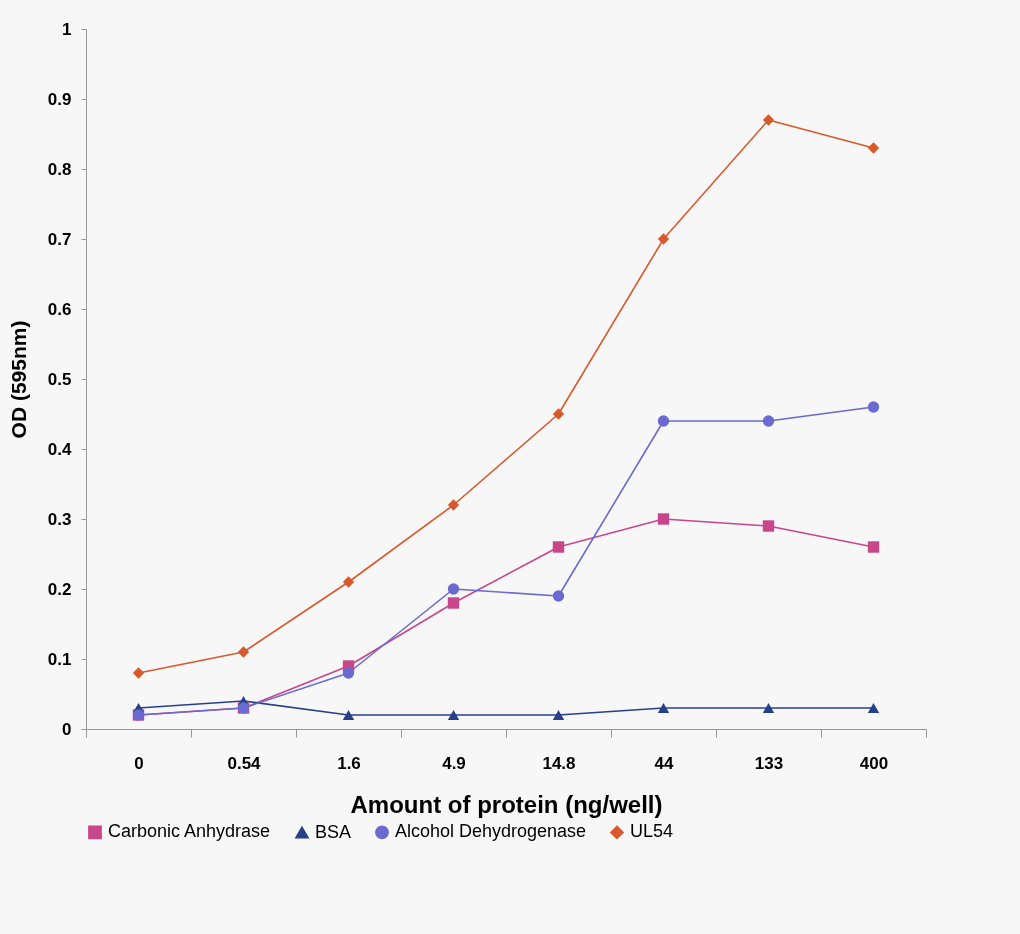 The image size is (1020, 934). I want to click on y-tick-label: 0.6, so click(59, 309).